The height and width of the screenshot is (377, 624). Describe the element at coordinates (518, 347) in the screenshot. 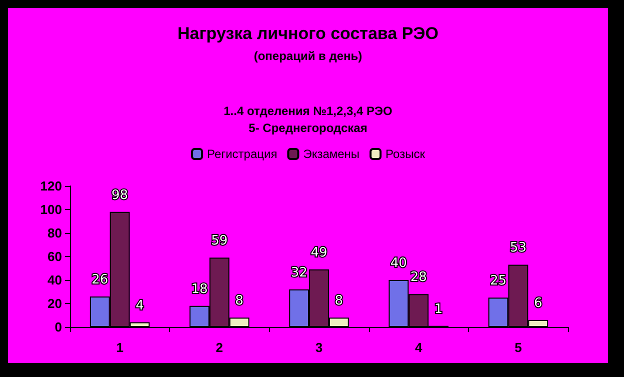

I see `x-tick-label: 5` at that location.